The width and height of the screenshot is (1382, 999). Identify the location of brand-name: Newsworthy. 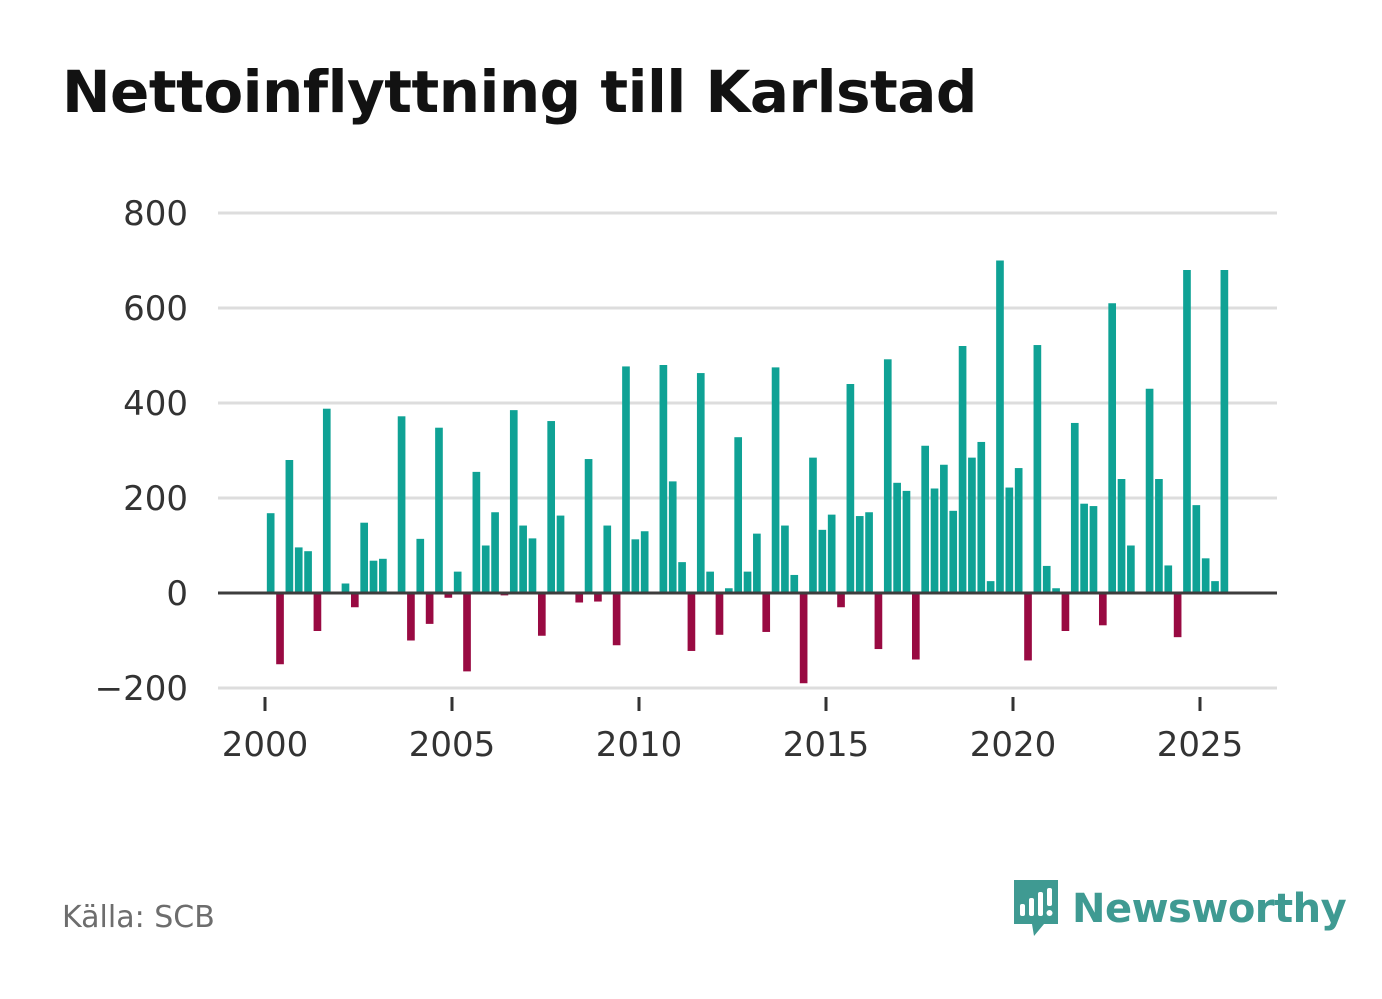
(1209, 909).